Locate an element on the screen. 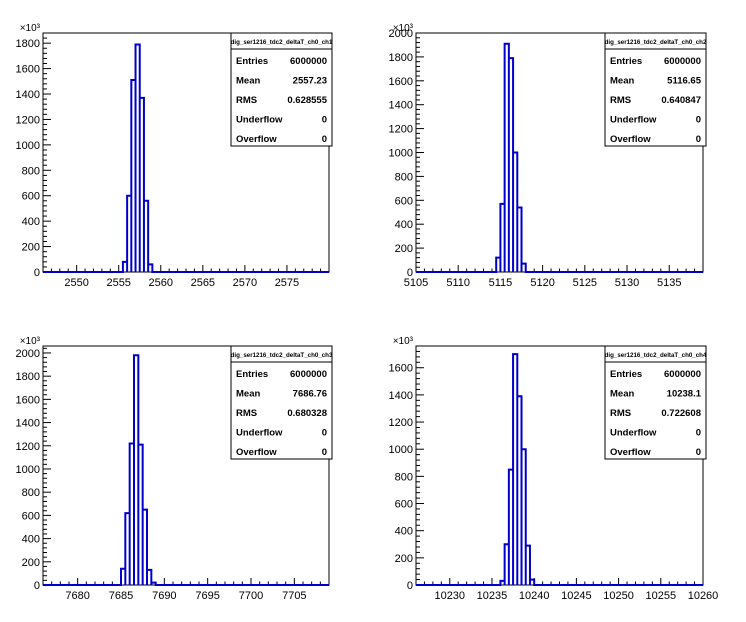  stats-title: dig_ser1216_tdc2_deltaT_ch0_ch3 is located at coordinates (282, 355).